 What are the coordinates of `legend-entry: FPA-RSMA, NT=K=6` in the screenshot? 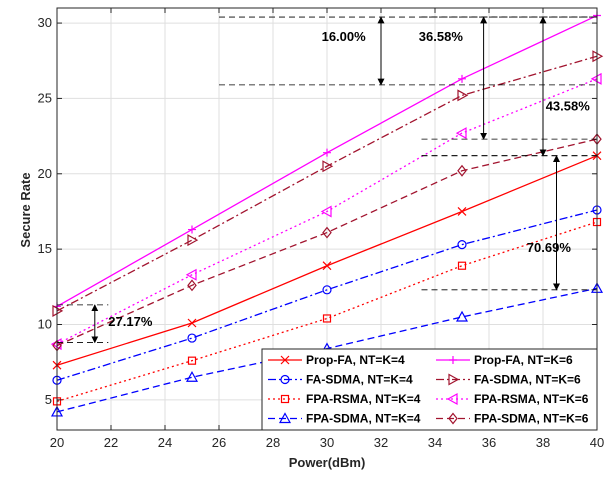 It's located at (512, 399).